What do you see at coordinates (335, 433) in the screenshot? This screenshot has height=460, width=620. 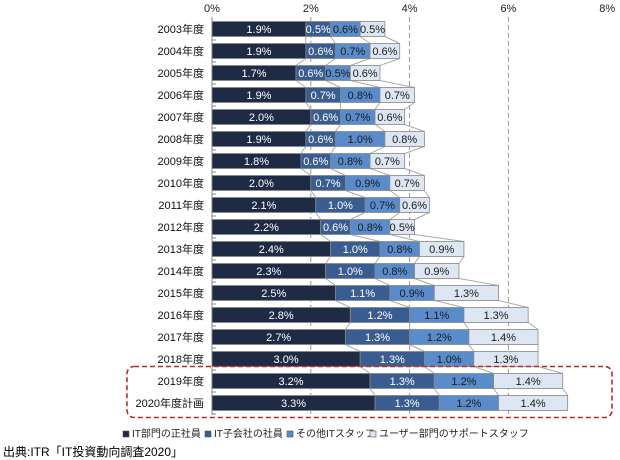 I see `legend-label: その他ITスタッフ` at bounding box center [335, 433].